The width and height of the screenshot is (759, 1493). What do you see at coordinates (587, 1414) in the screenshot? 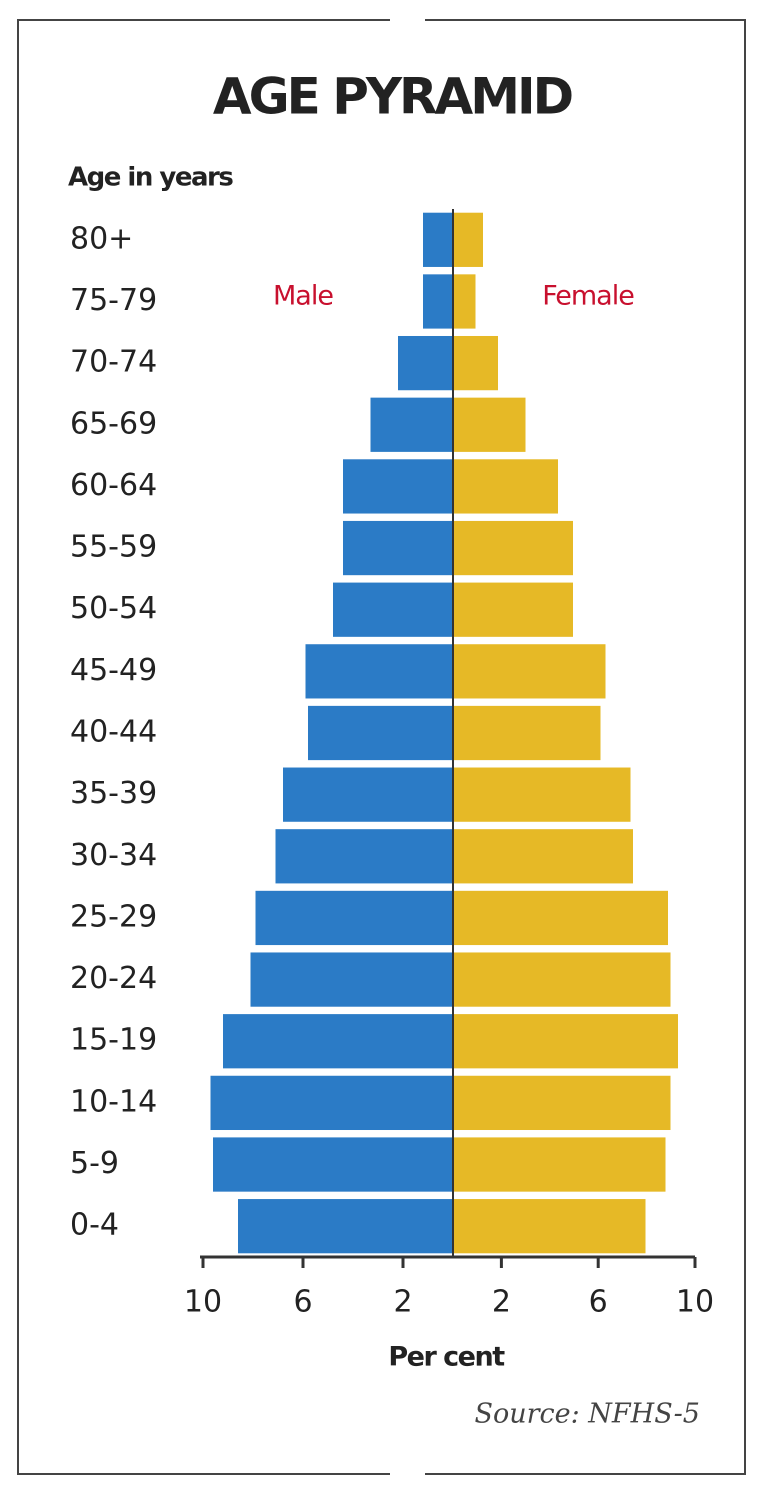
I see `source: Source: NFHS-5` at bounding box center [587, 1414].